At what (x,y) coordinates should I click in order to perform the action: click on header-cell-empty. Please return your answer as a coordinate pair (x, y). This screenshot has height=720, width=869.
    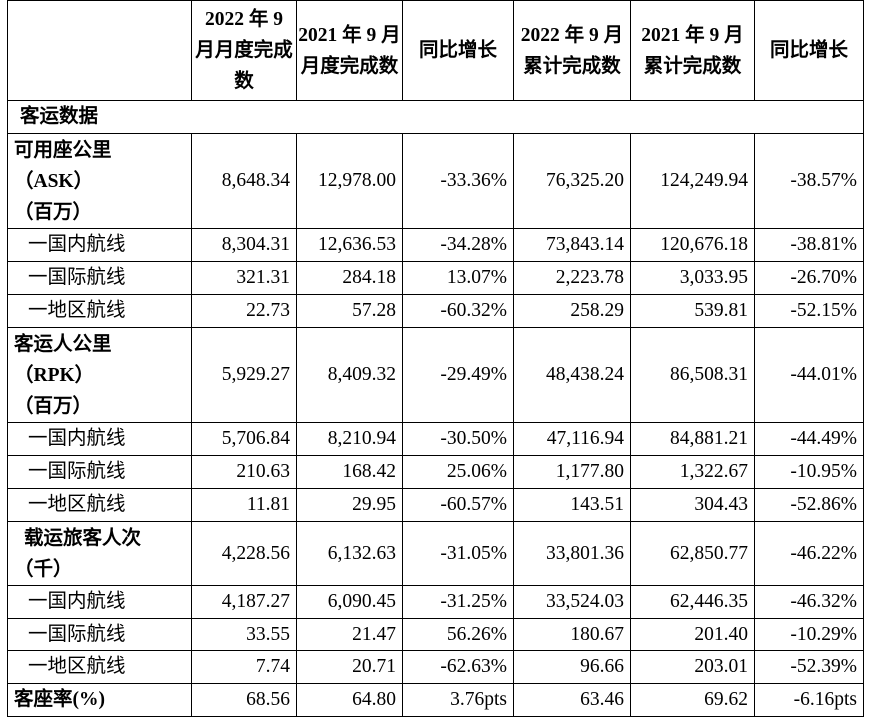
    Looking at the image, I should click on (99, 50).